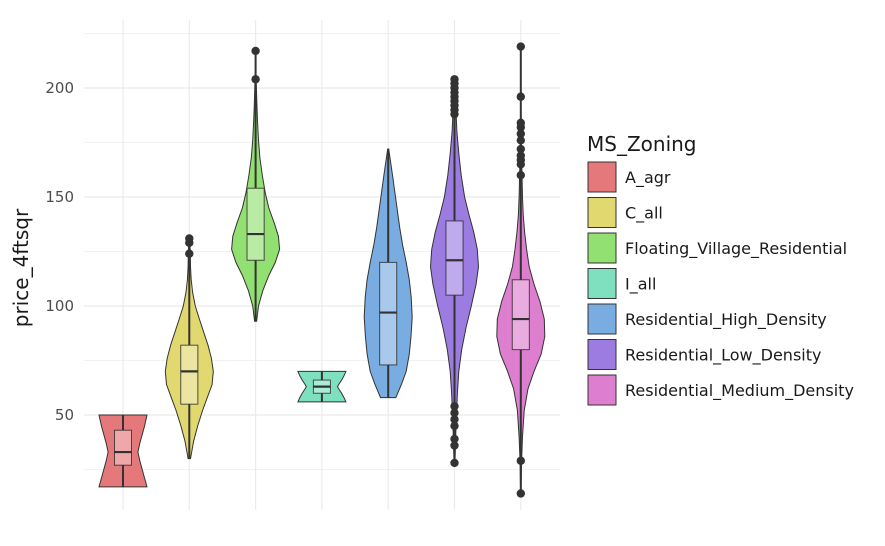 The image size is (885, 546). I want to click on box-Residential_Low_Density, so click(454, 258).